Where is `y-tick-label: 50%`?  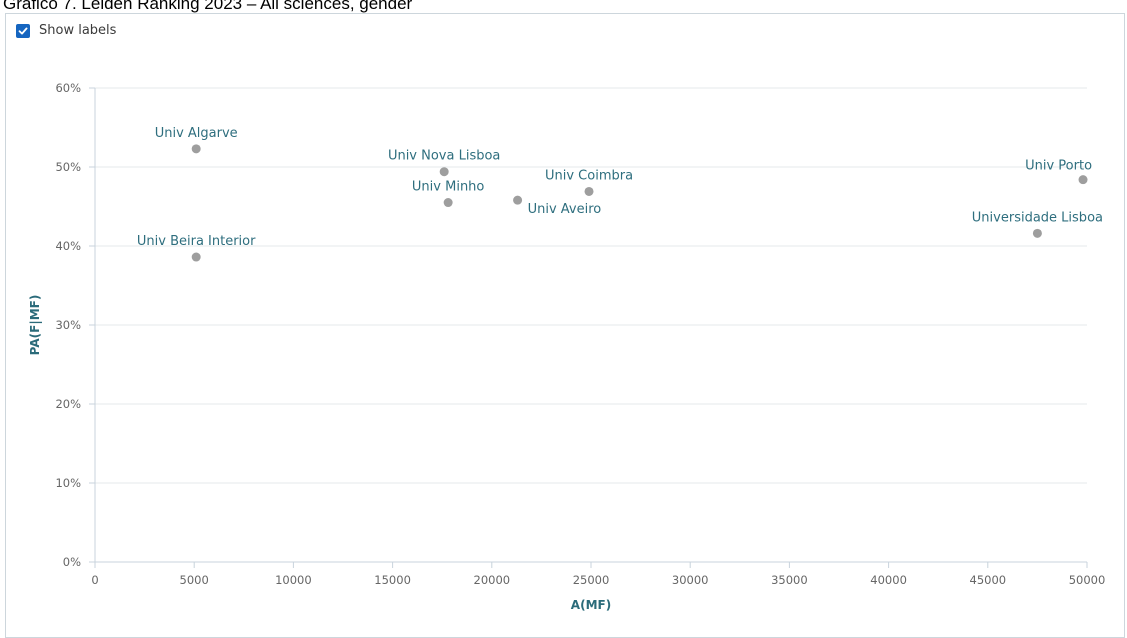 y-tick-label: 50% is located at coordinates (68, 167).